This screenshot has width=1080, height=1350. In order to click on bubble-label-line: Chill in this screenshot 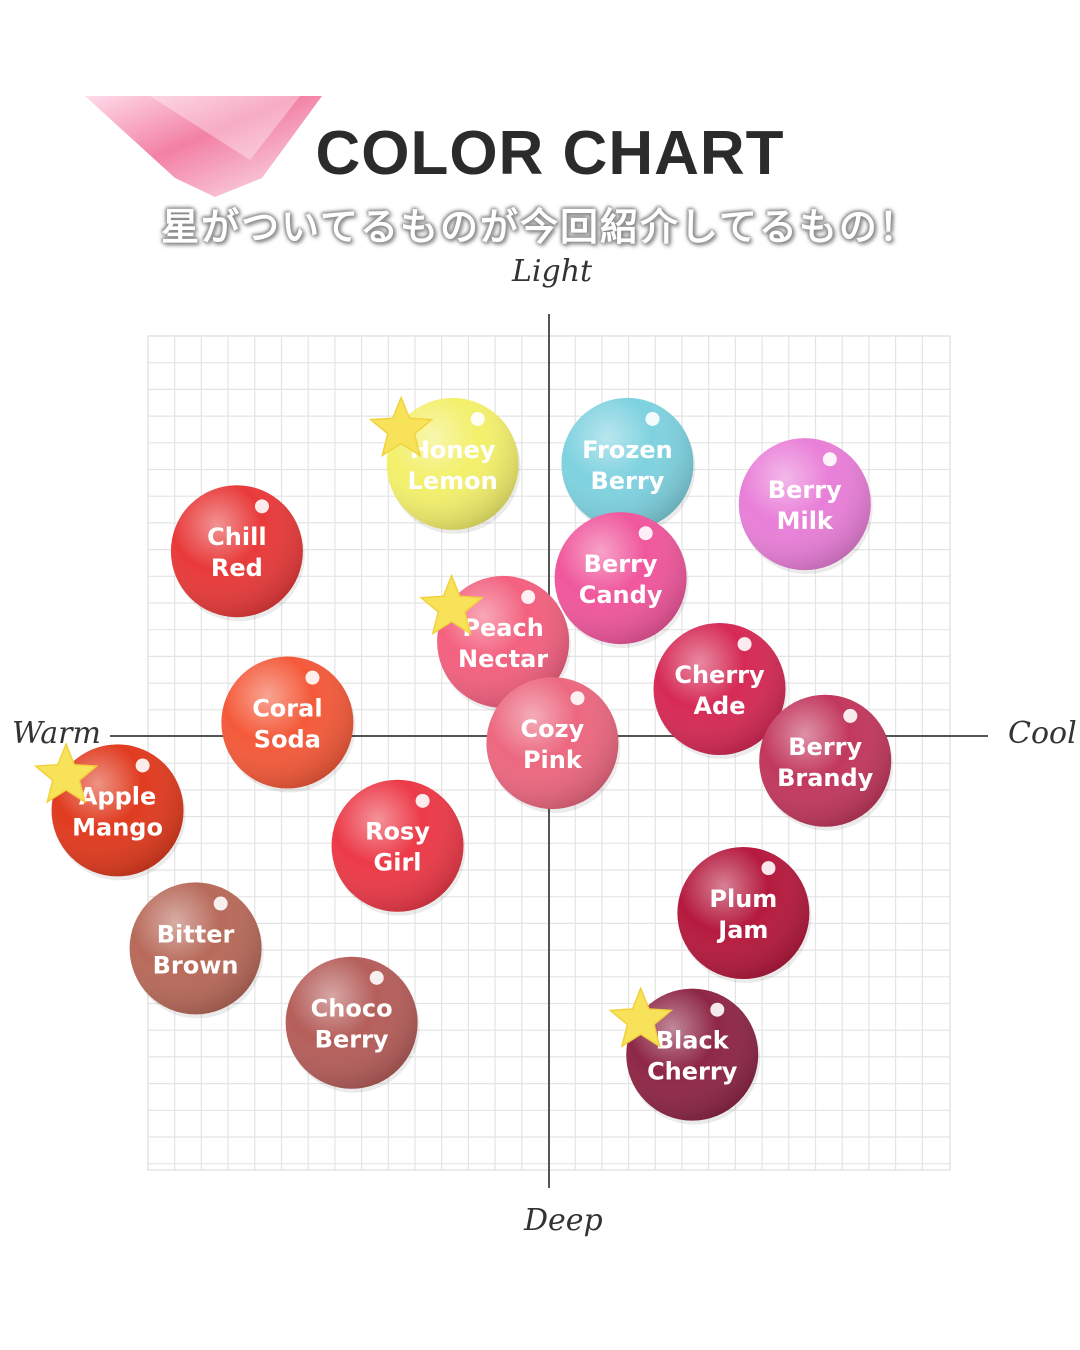, I will do `click(236, 537)`.